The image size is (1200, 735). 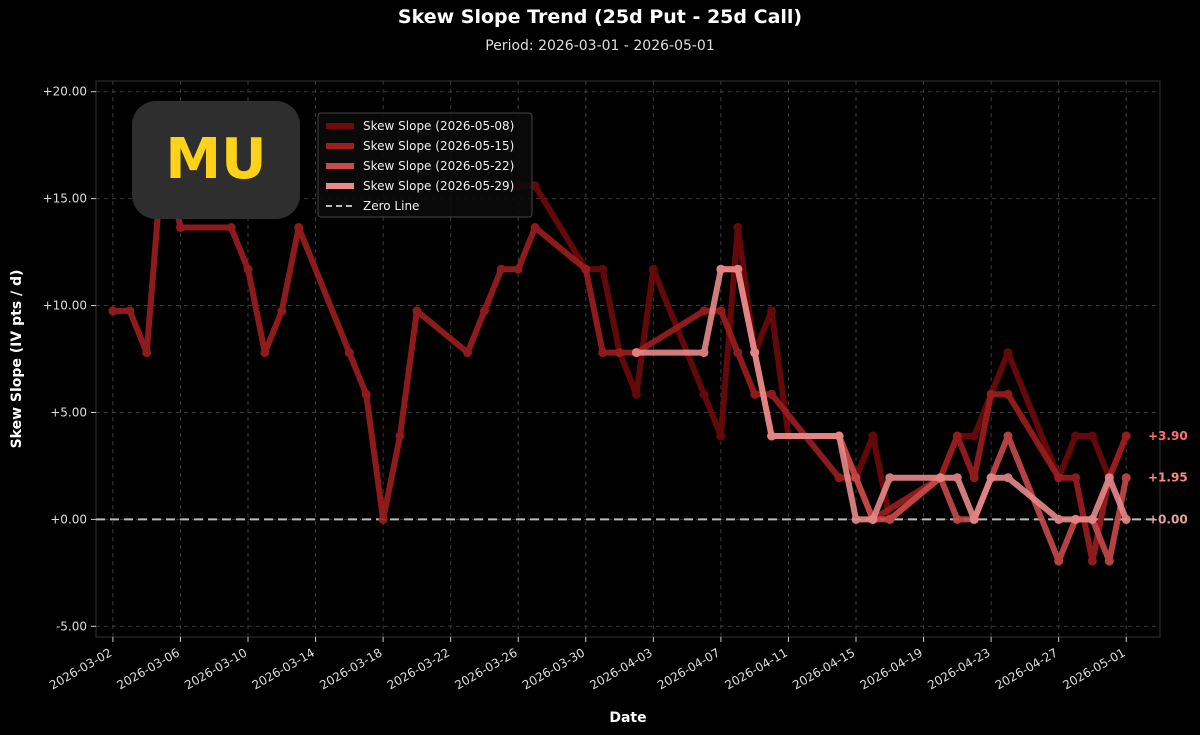 I want to click on legend-box, so click(x=425, y=165).